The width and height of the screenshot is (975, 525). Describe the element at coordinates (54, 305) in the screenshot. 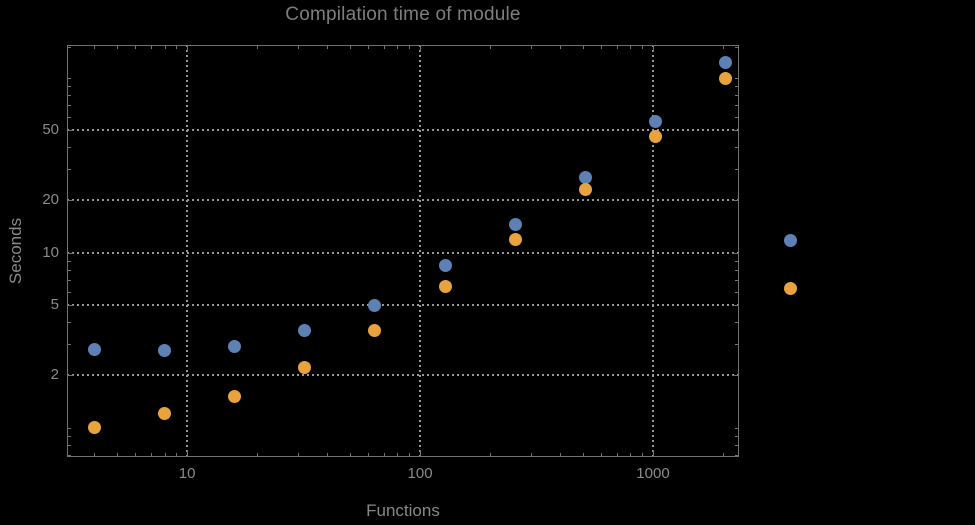

I see `y-tick-label: 5` at that location.